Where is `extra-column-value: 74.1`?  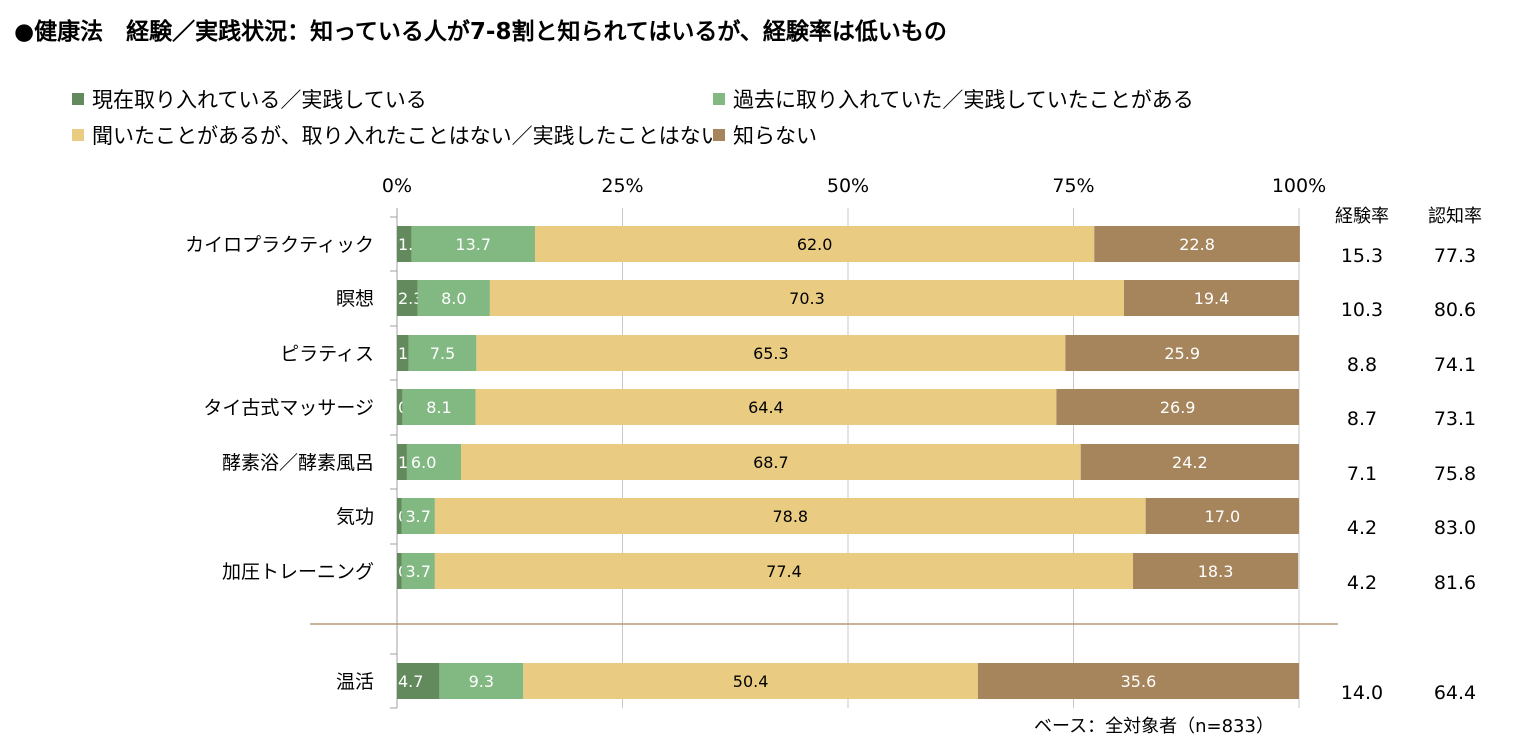
extra-column-value: 74.1 is located at coordinates (1455, 365).